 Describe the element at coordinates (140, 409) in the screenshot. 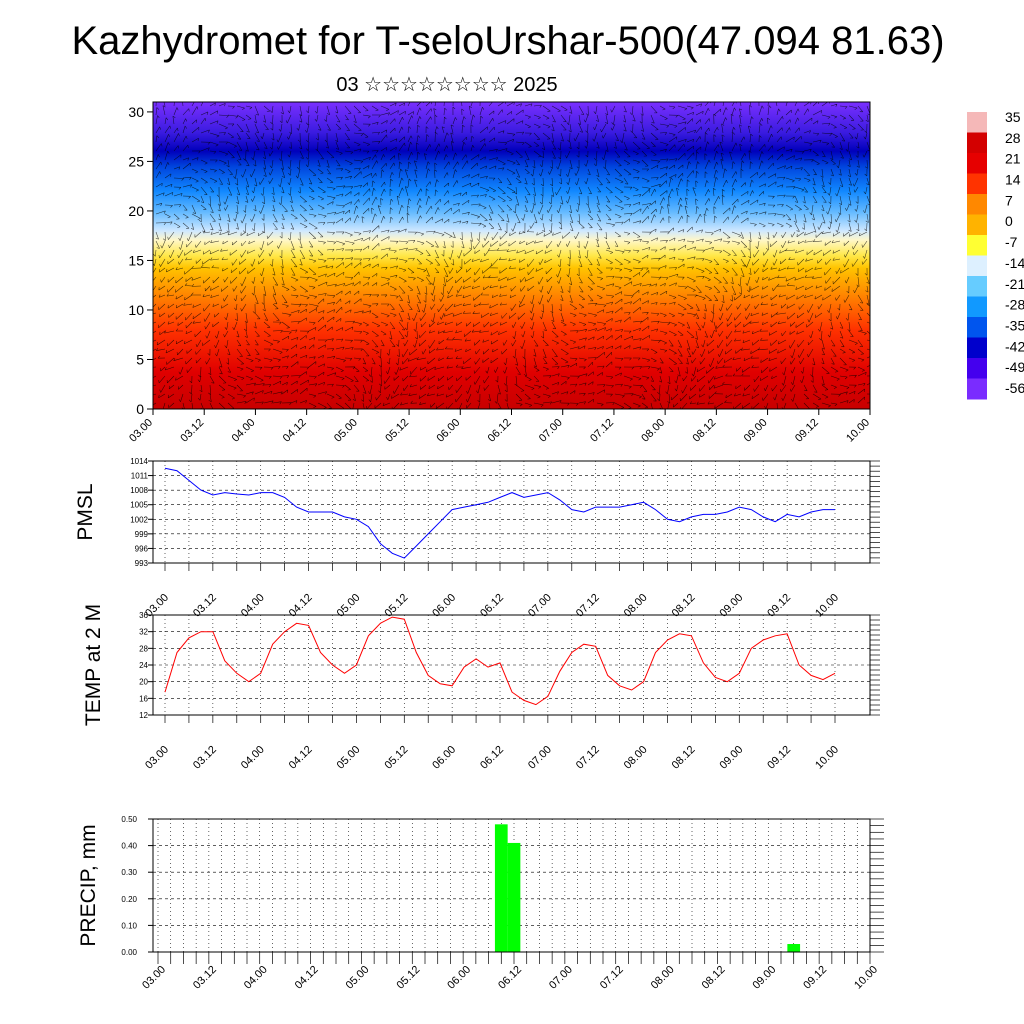

I see `y-tick-label: 0` at that location.